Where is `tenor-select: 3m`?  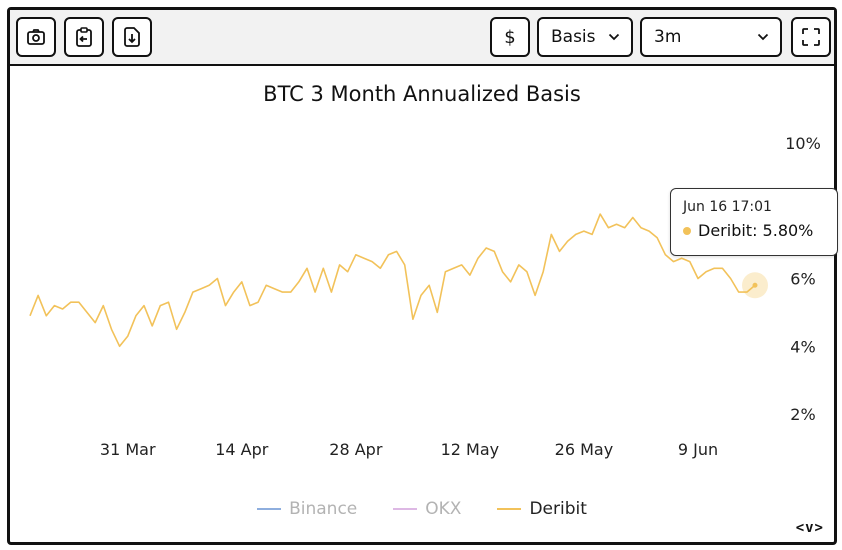 tenor-select: 3m is located at coordinates (711, 37).